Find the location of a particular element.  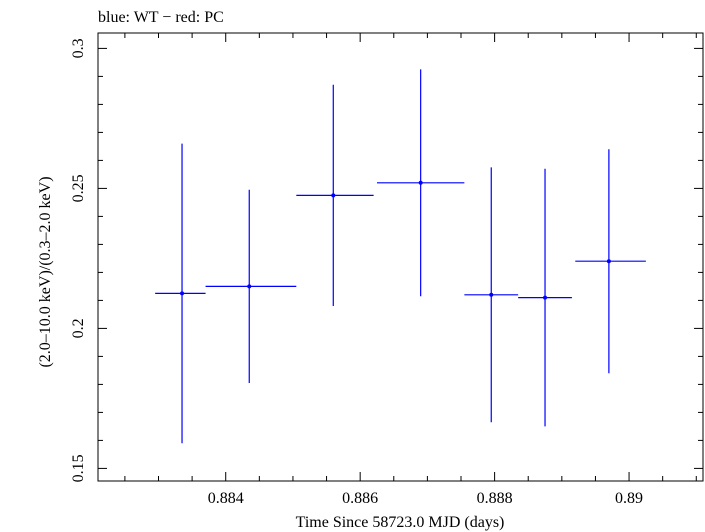

x-tick-label: 0.888 is located at coordinates (495, 498).